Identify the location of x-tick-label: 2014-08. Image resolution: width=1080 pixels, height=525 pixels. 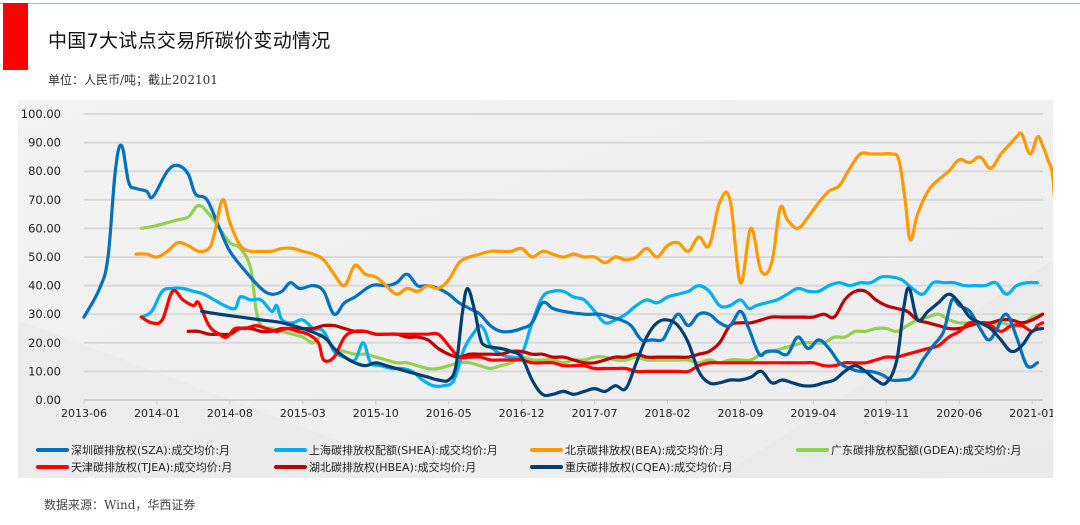
(230, 413).